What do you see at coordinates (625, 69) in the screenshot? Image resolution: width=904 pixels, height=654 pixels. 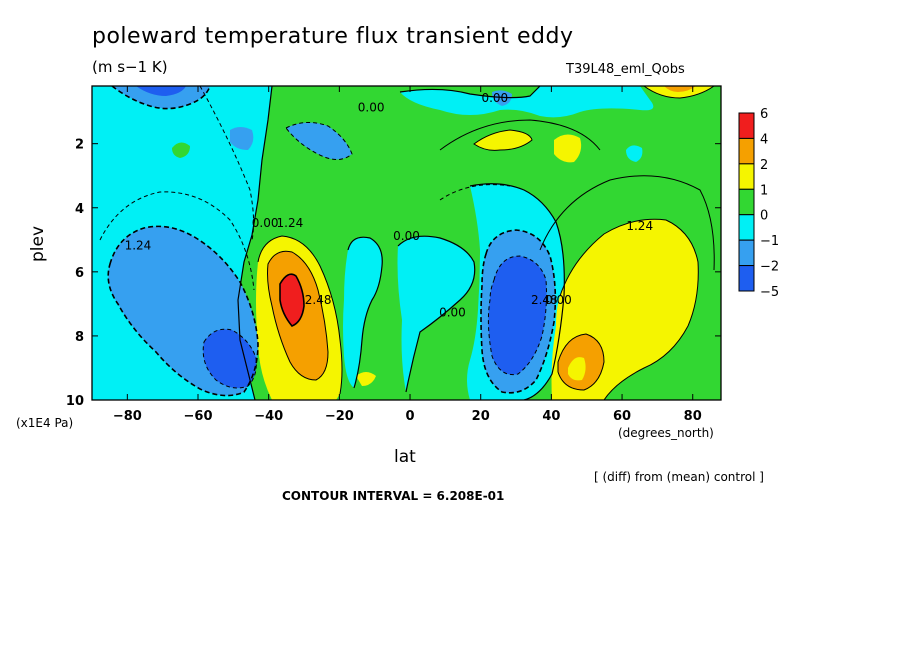 I see `run-id-label: T39L48_eml_Qobs` at bounding box center [625, 69].